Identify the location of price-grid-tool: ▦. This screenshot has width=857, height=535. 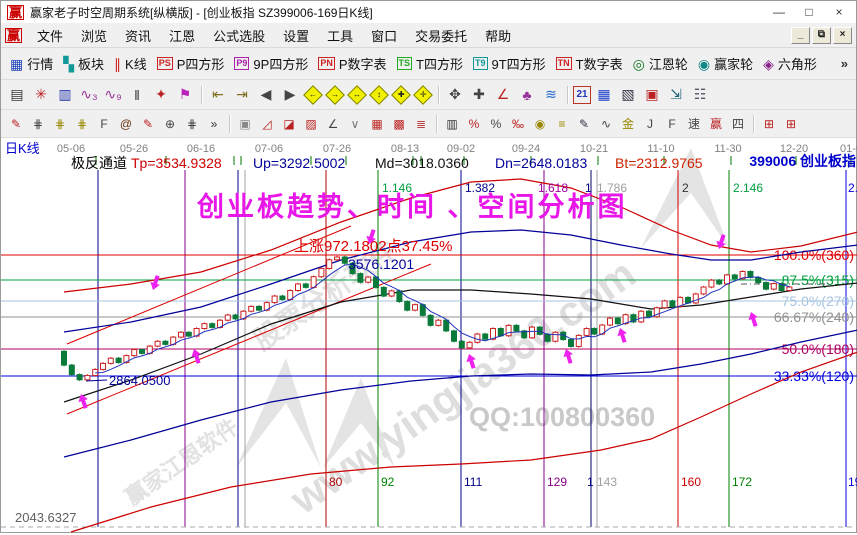
(377, 123).